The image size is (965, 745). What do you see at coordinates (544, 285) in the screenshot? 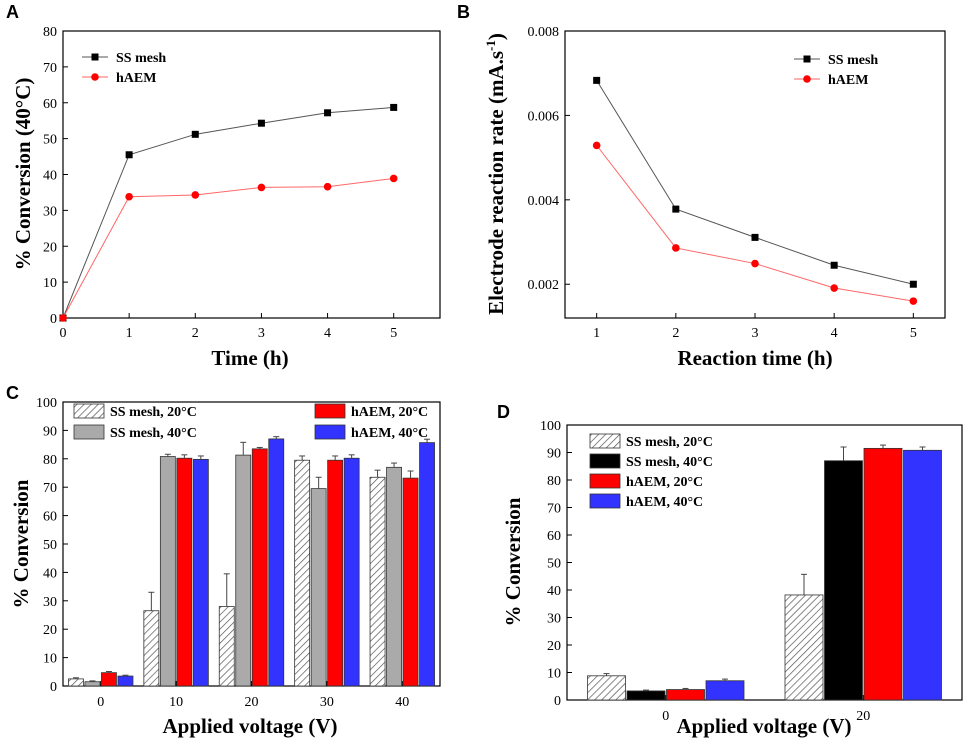
I see `y-tick-label: 0.002` at bounding box center [544, 285].